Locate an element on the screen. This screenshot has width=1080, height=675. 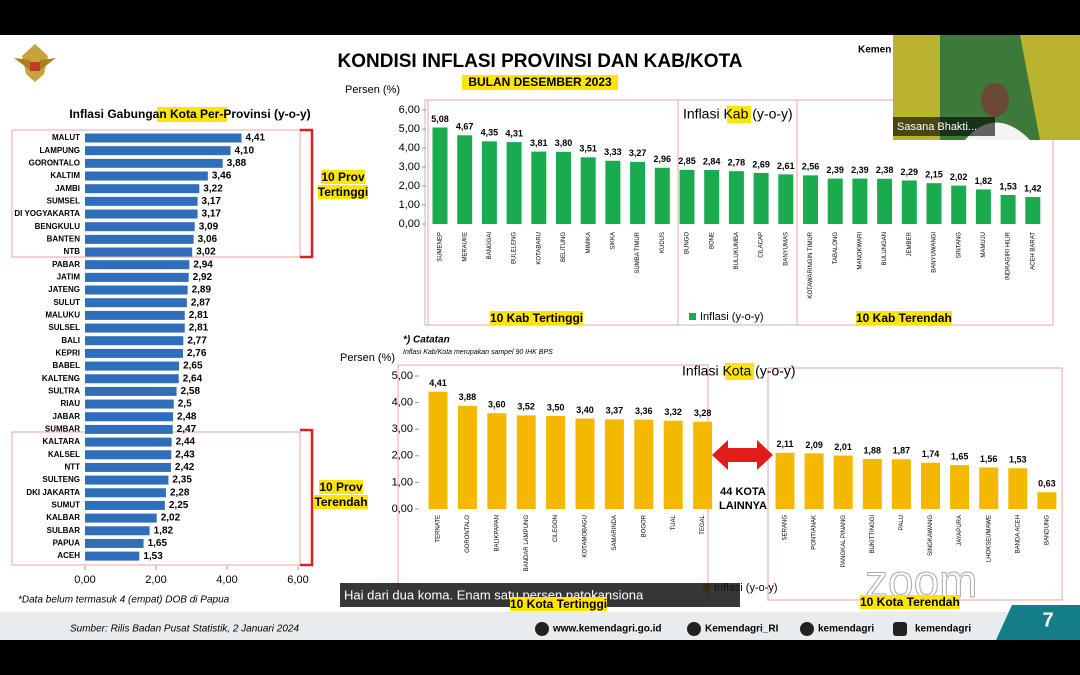
value-label: 3,60 is located at coordinates (497, 405).